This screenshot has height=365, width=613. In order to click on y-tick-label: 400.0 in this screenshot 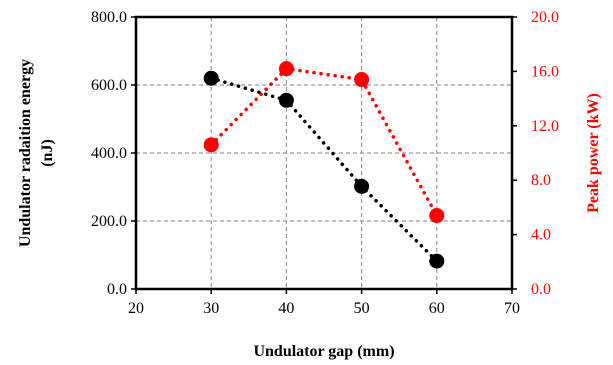, I will do `click(109, 153)`.